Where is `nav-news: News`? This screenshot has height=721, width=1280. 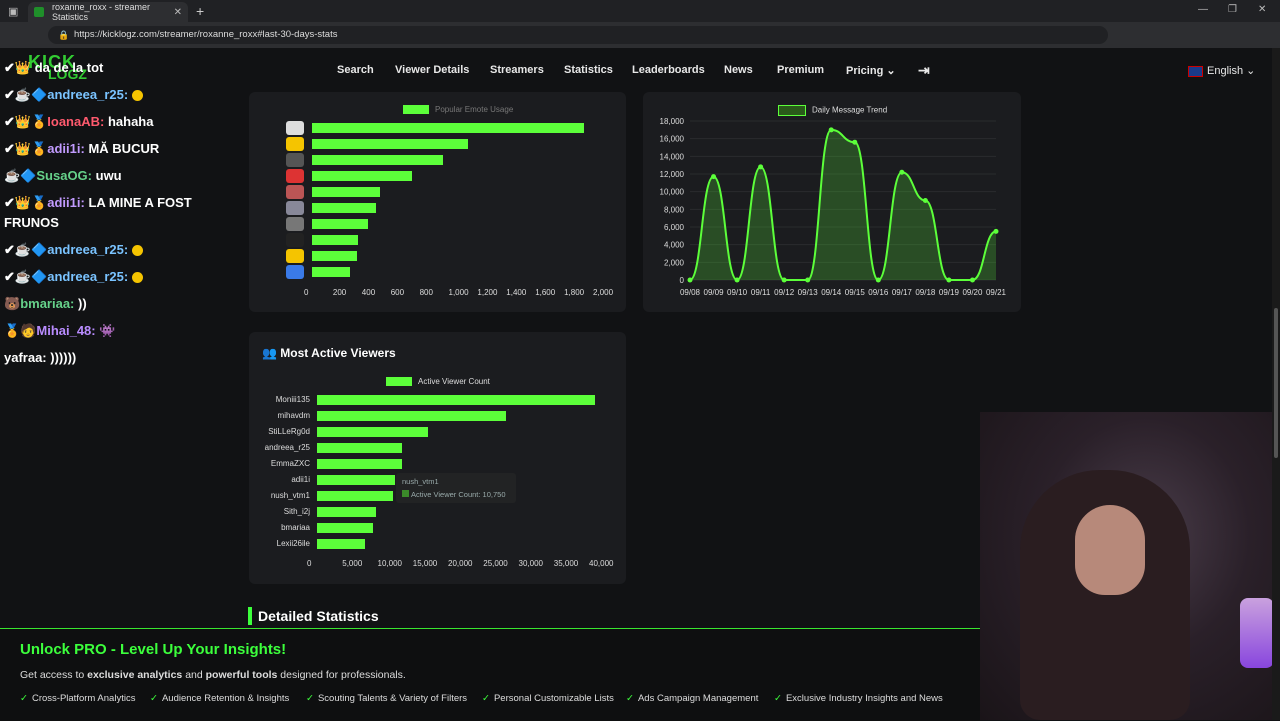
nav-news: News is located at coordinates (738, 70).